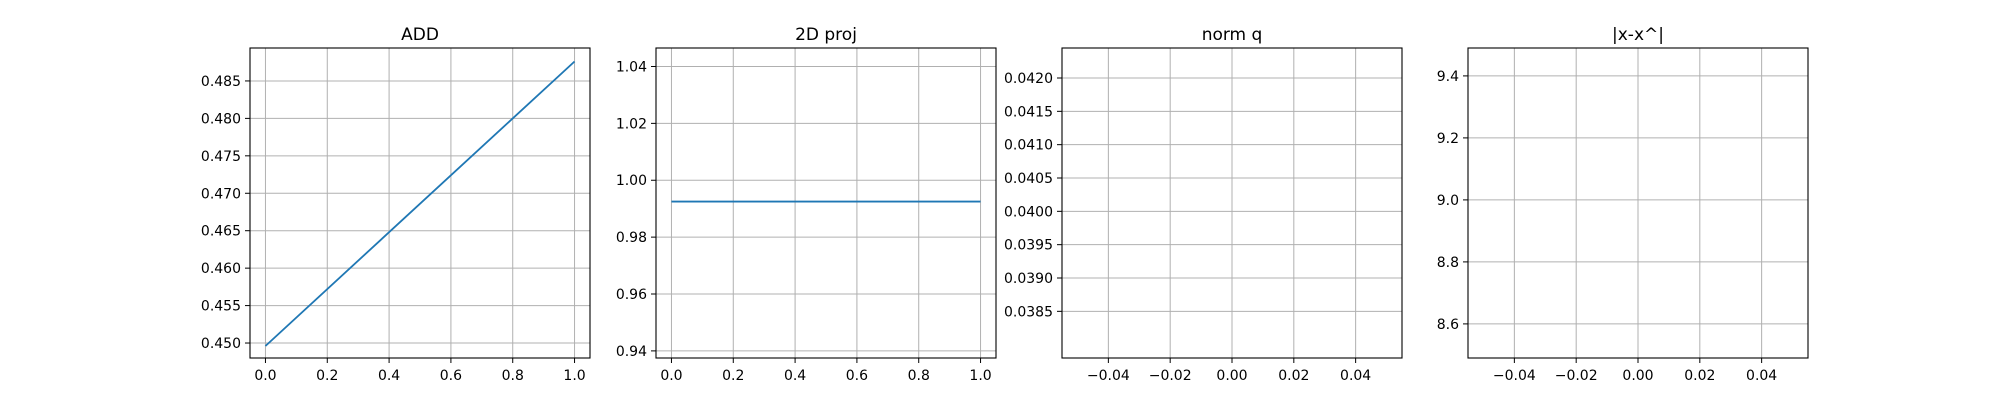  Describe the element at coordinates (420, 35) in the screenshot. I see `subplot-title: ADD` at that location.